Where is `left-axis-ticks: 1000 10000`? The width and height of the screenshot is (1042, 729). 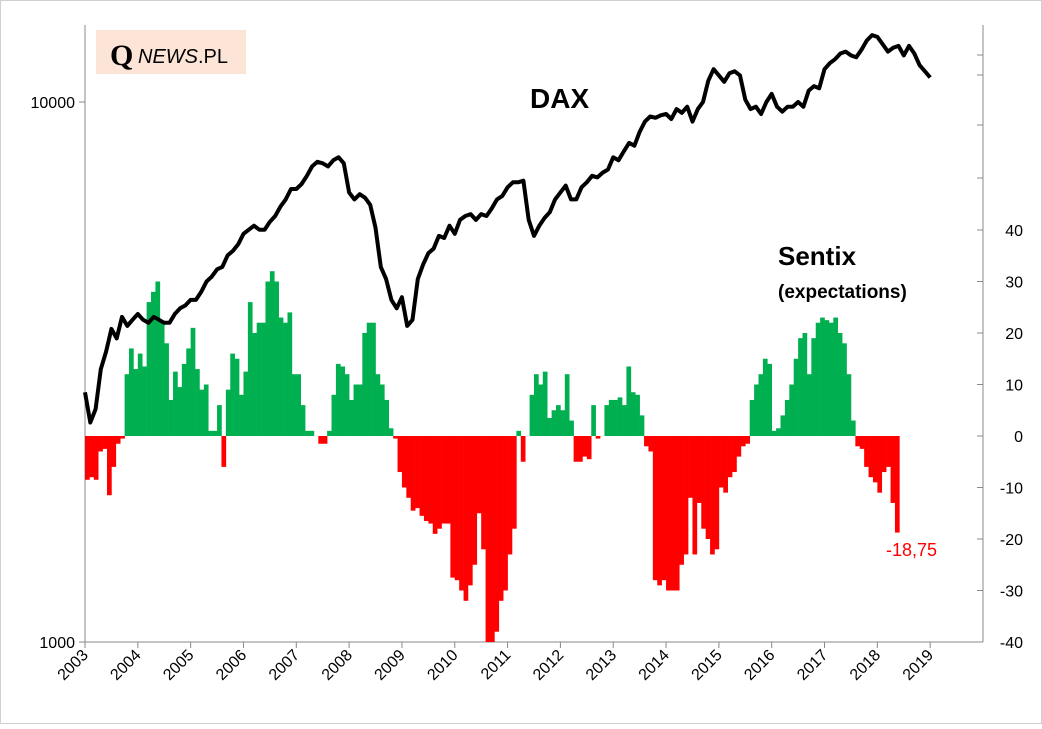 left-axis-ticks: 1000 10000 is located at coordinates (58, 373).